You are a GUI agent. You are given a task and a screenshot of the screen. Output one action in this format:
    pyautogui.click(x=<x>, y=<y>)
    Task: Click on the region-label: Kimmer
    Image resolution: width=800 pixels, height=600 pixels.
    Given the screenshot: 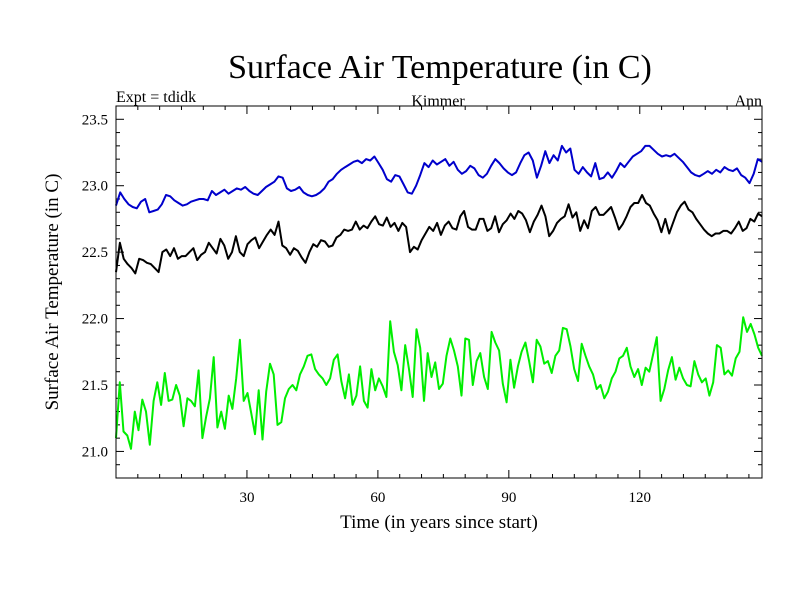 What is the action you would take?
    pyautogui.click(x=438, y=101)
    